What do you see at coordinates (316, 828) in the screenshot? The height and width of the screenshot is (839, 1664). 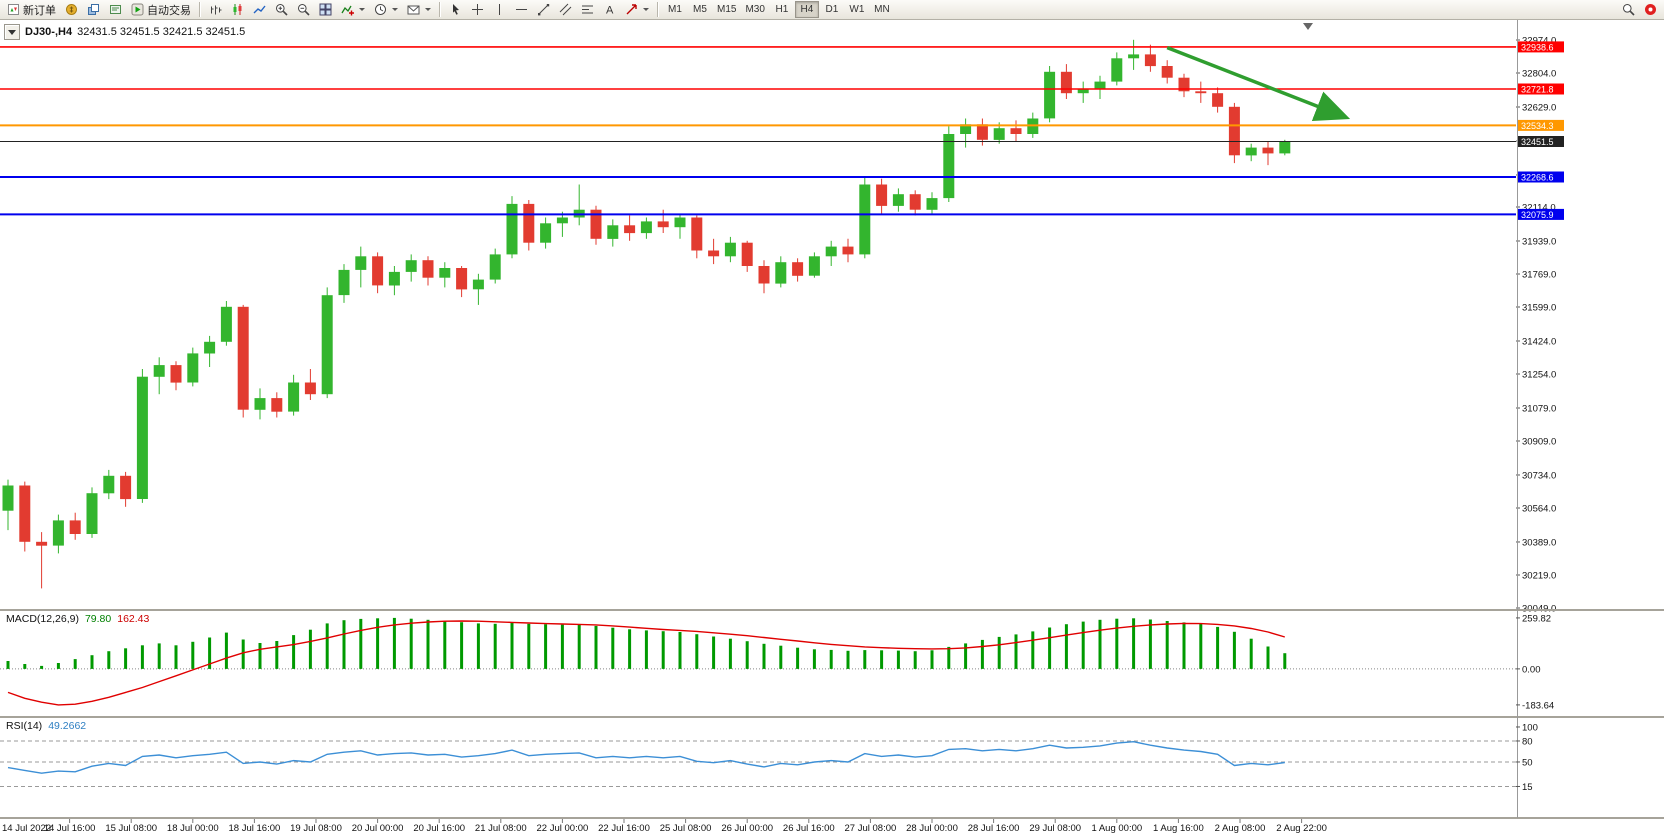 I see `svg-text: 19 Jul 08:00` at bounding box center [316, 828].